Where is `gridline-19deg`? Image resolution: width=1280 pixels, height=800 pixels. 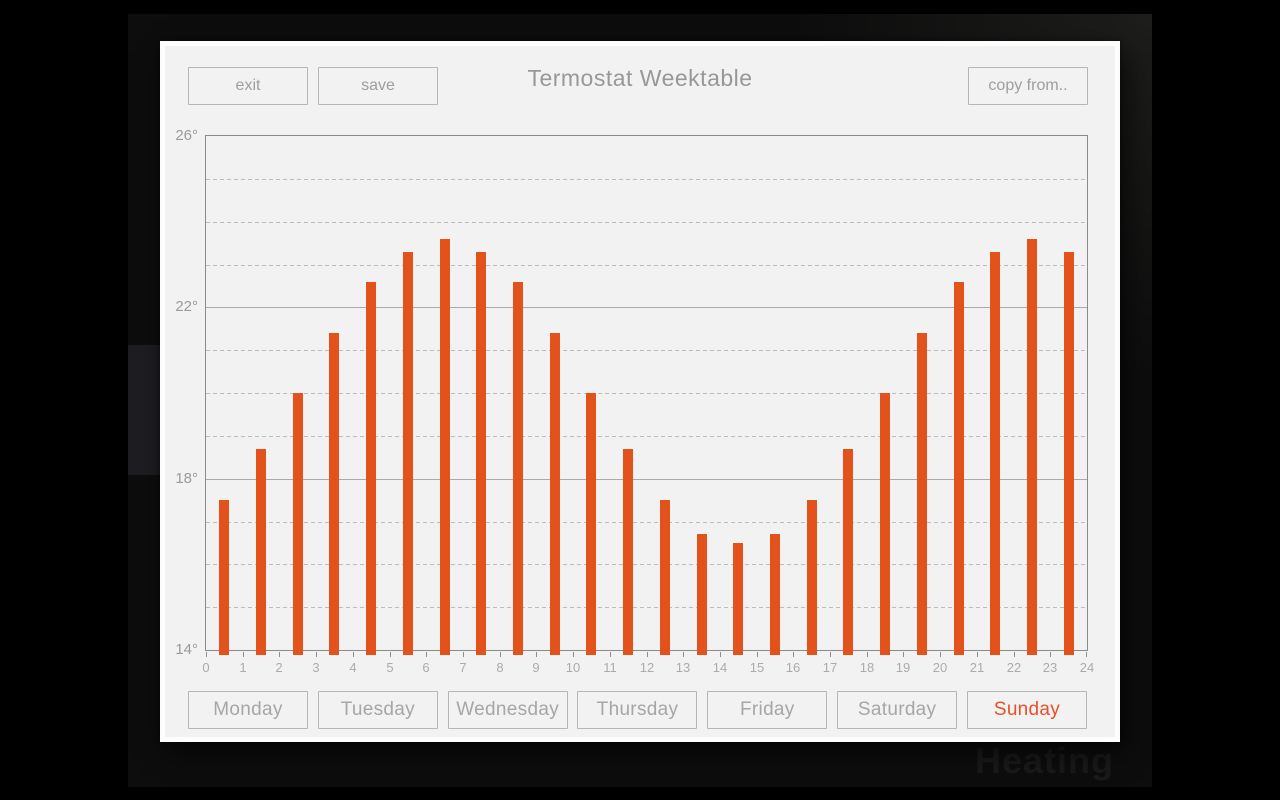
gridline-19deg is located at coordinates (646, 436).